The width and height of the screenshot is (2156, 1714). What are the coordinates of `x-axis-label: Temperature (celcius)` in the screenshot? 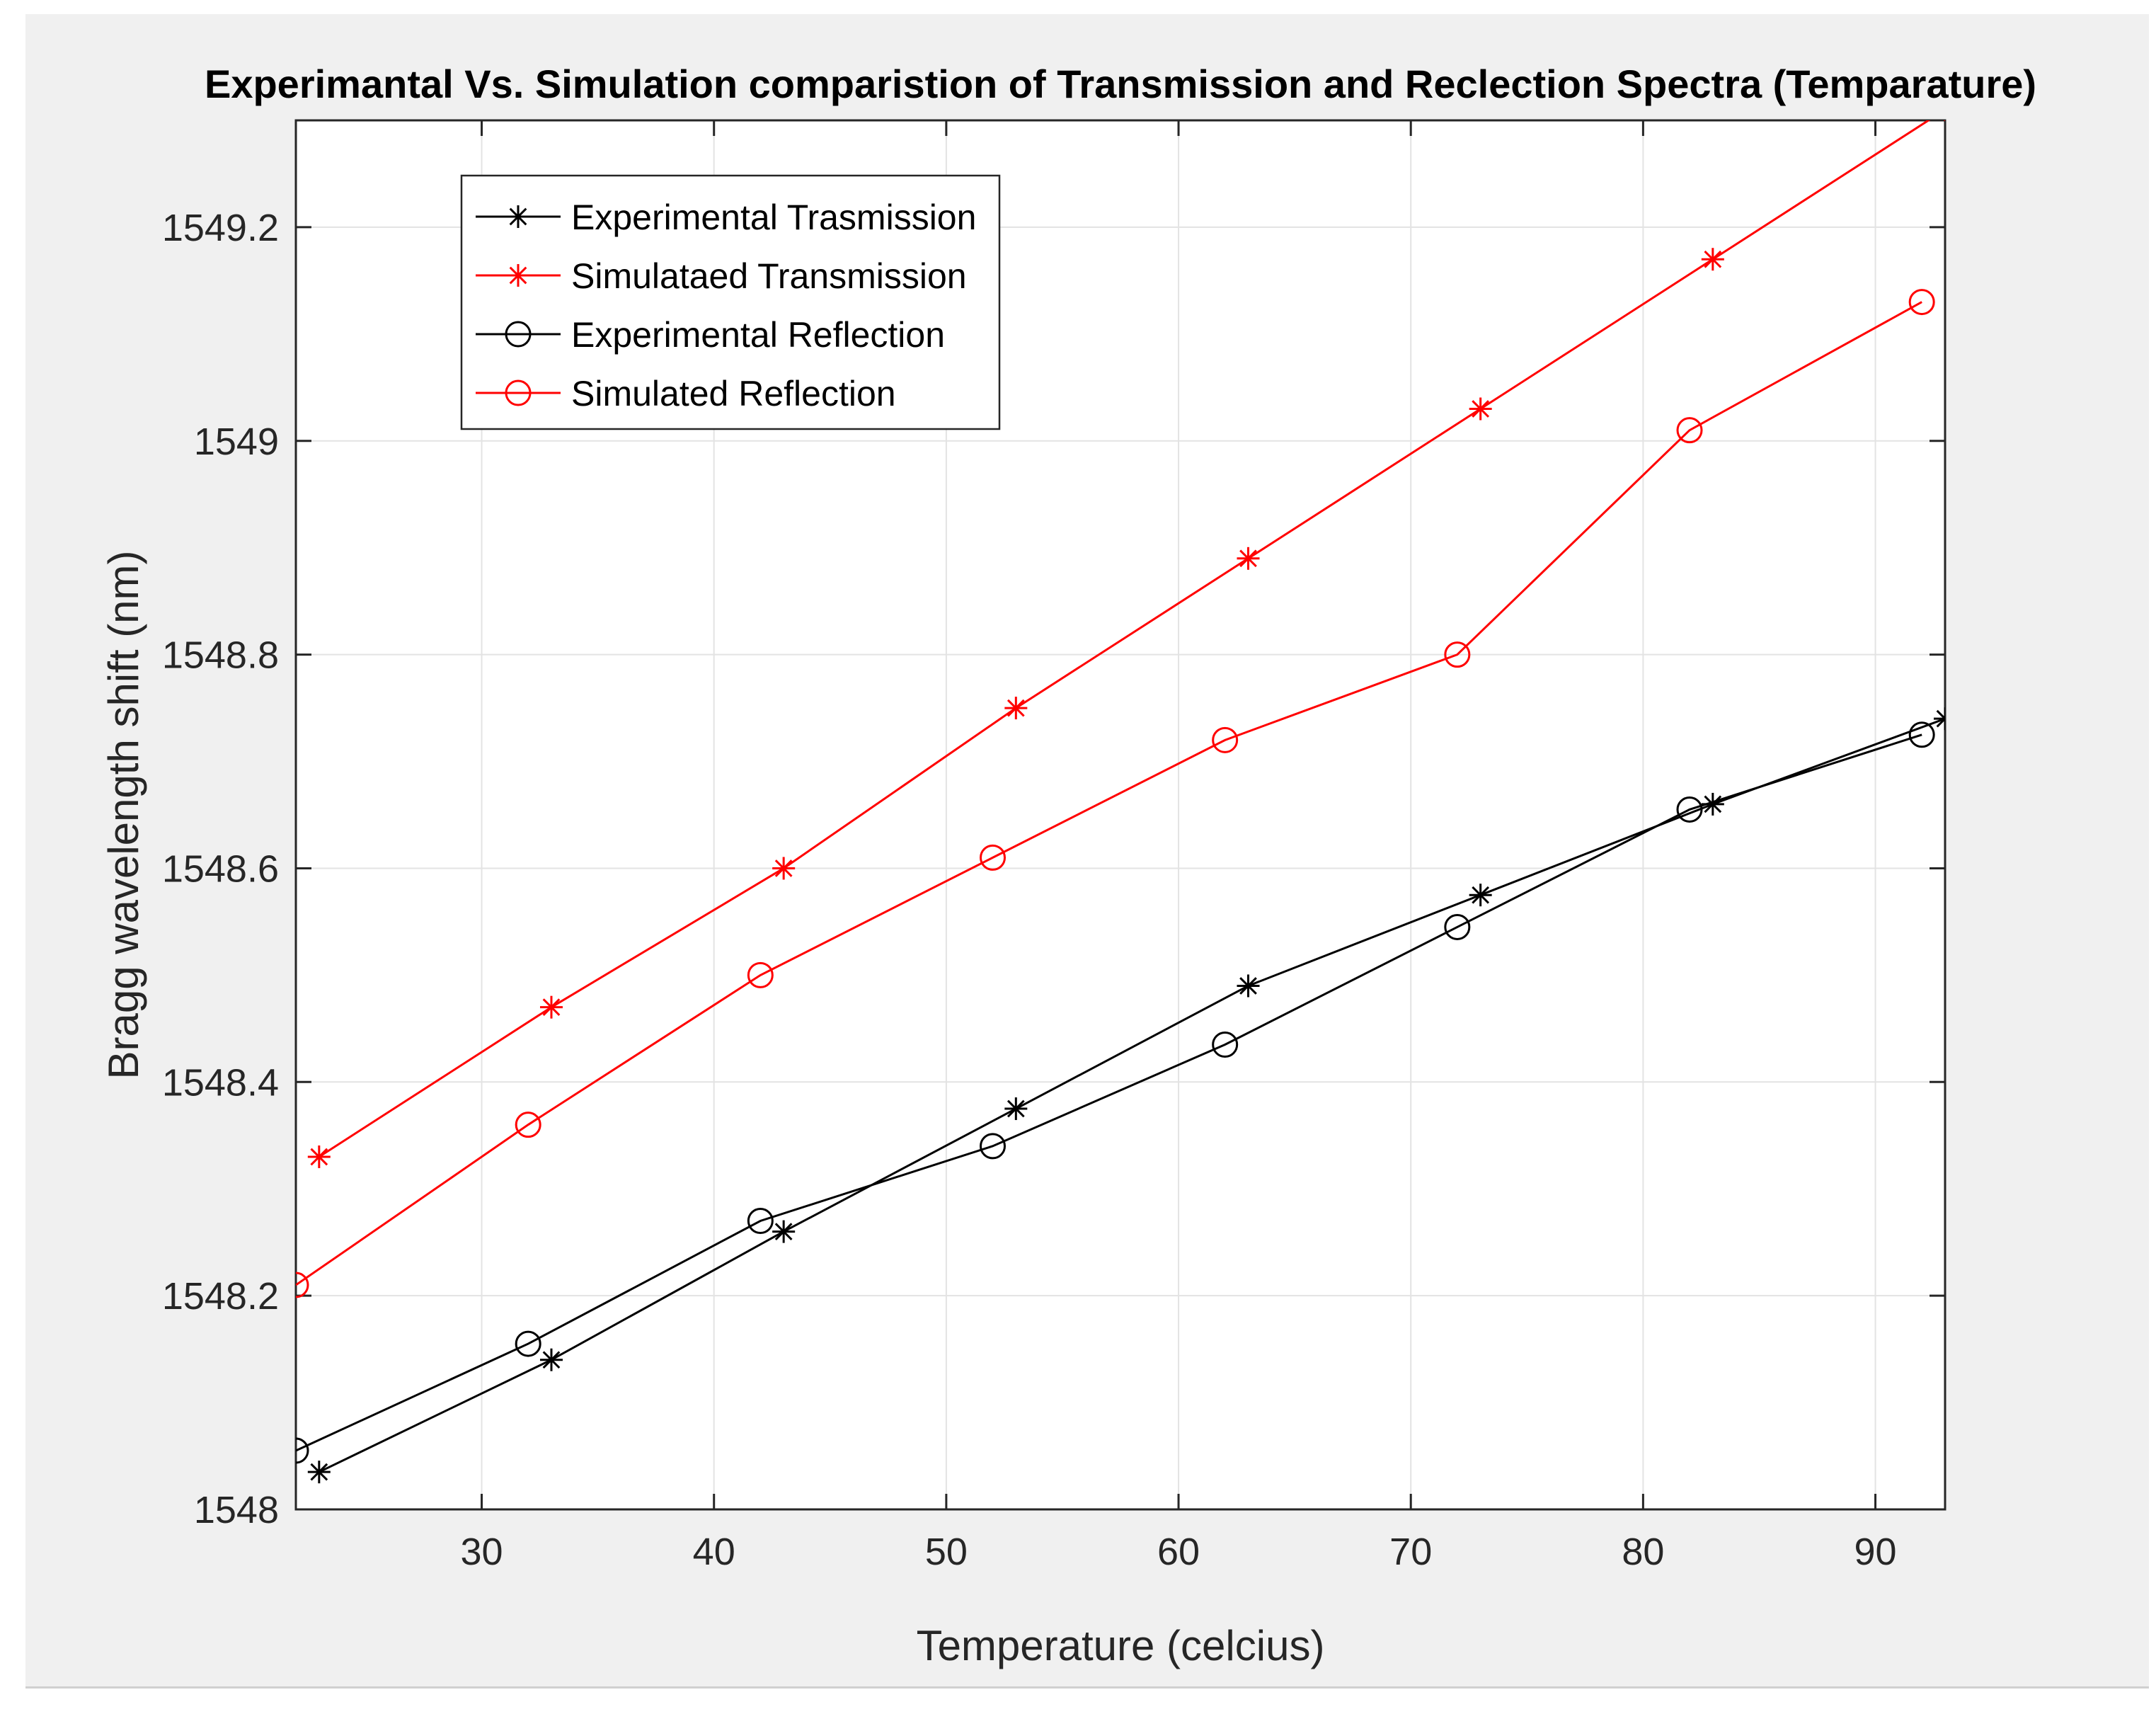 It's located at (1121, 1645).